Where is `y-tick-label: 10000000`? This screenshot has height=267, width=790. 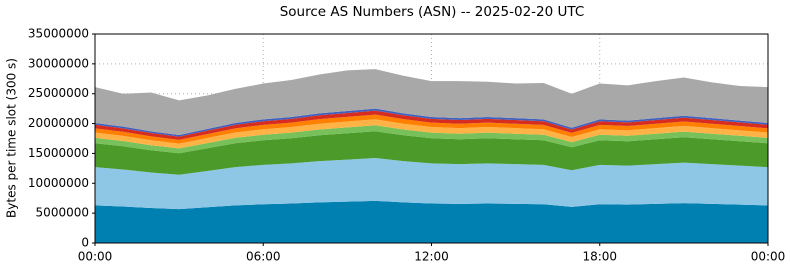
y-tick-label: 10000000 is located at coordinates (58, 183).